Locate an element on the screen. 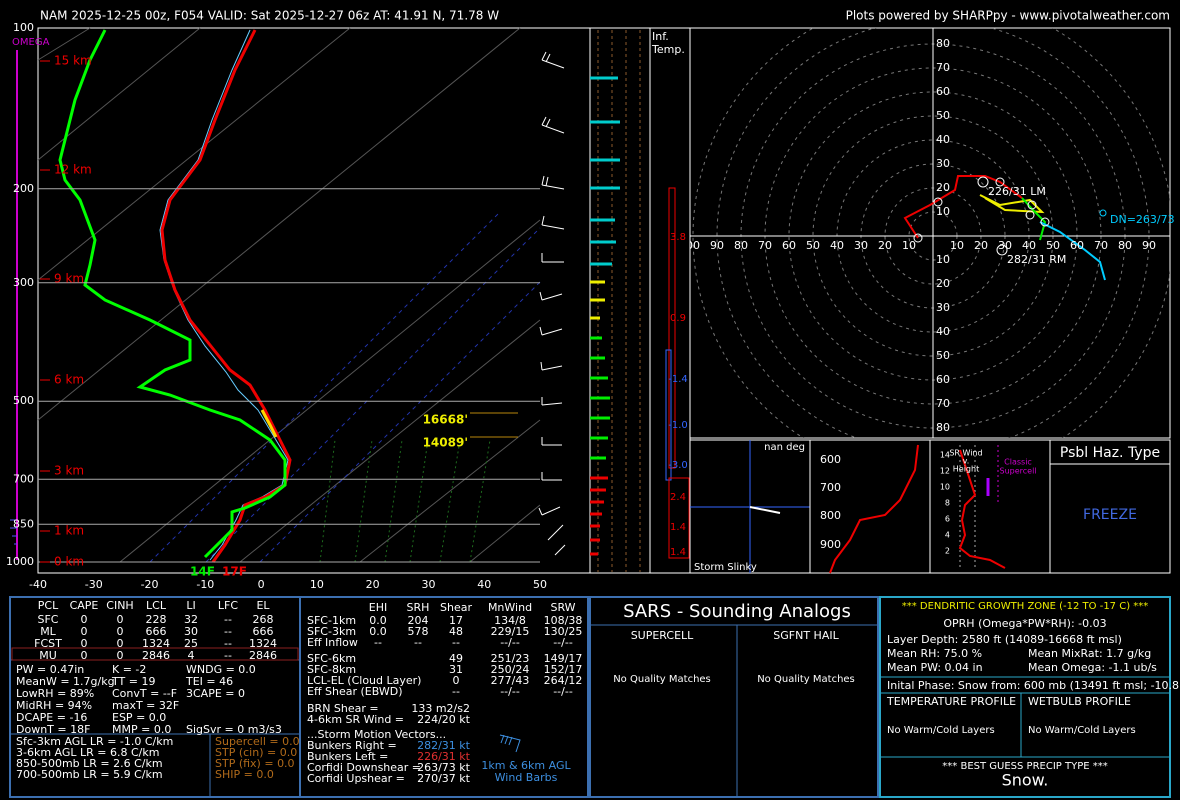 The image size is (1180, 800). parcel-cell: 228 is located at coordinates (156, 619).